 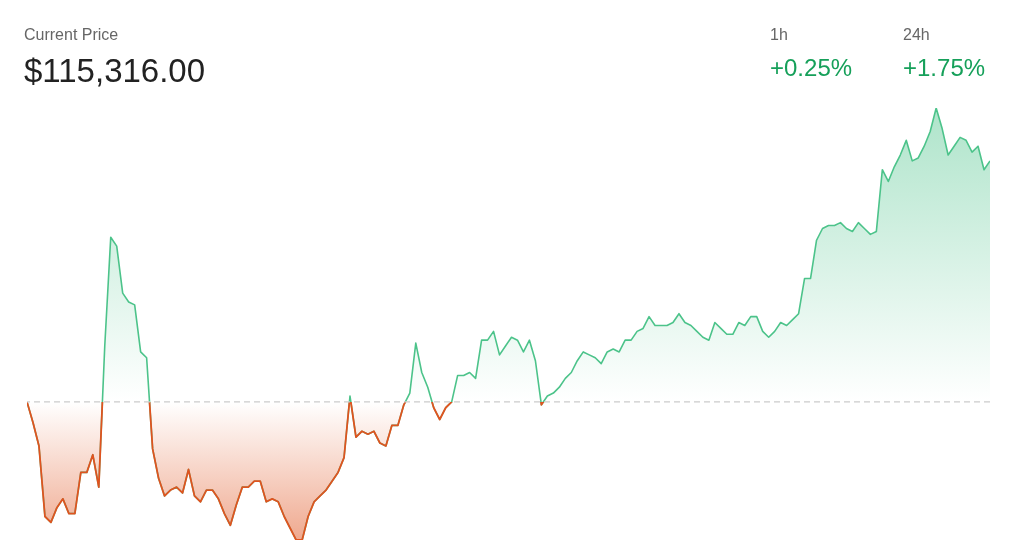 What do you see at coordinates (916, 35) in the screenshot?
I see `text: 24h` at bounding box center [916, 35].